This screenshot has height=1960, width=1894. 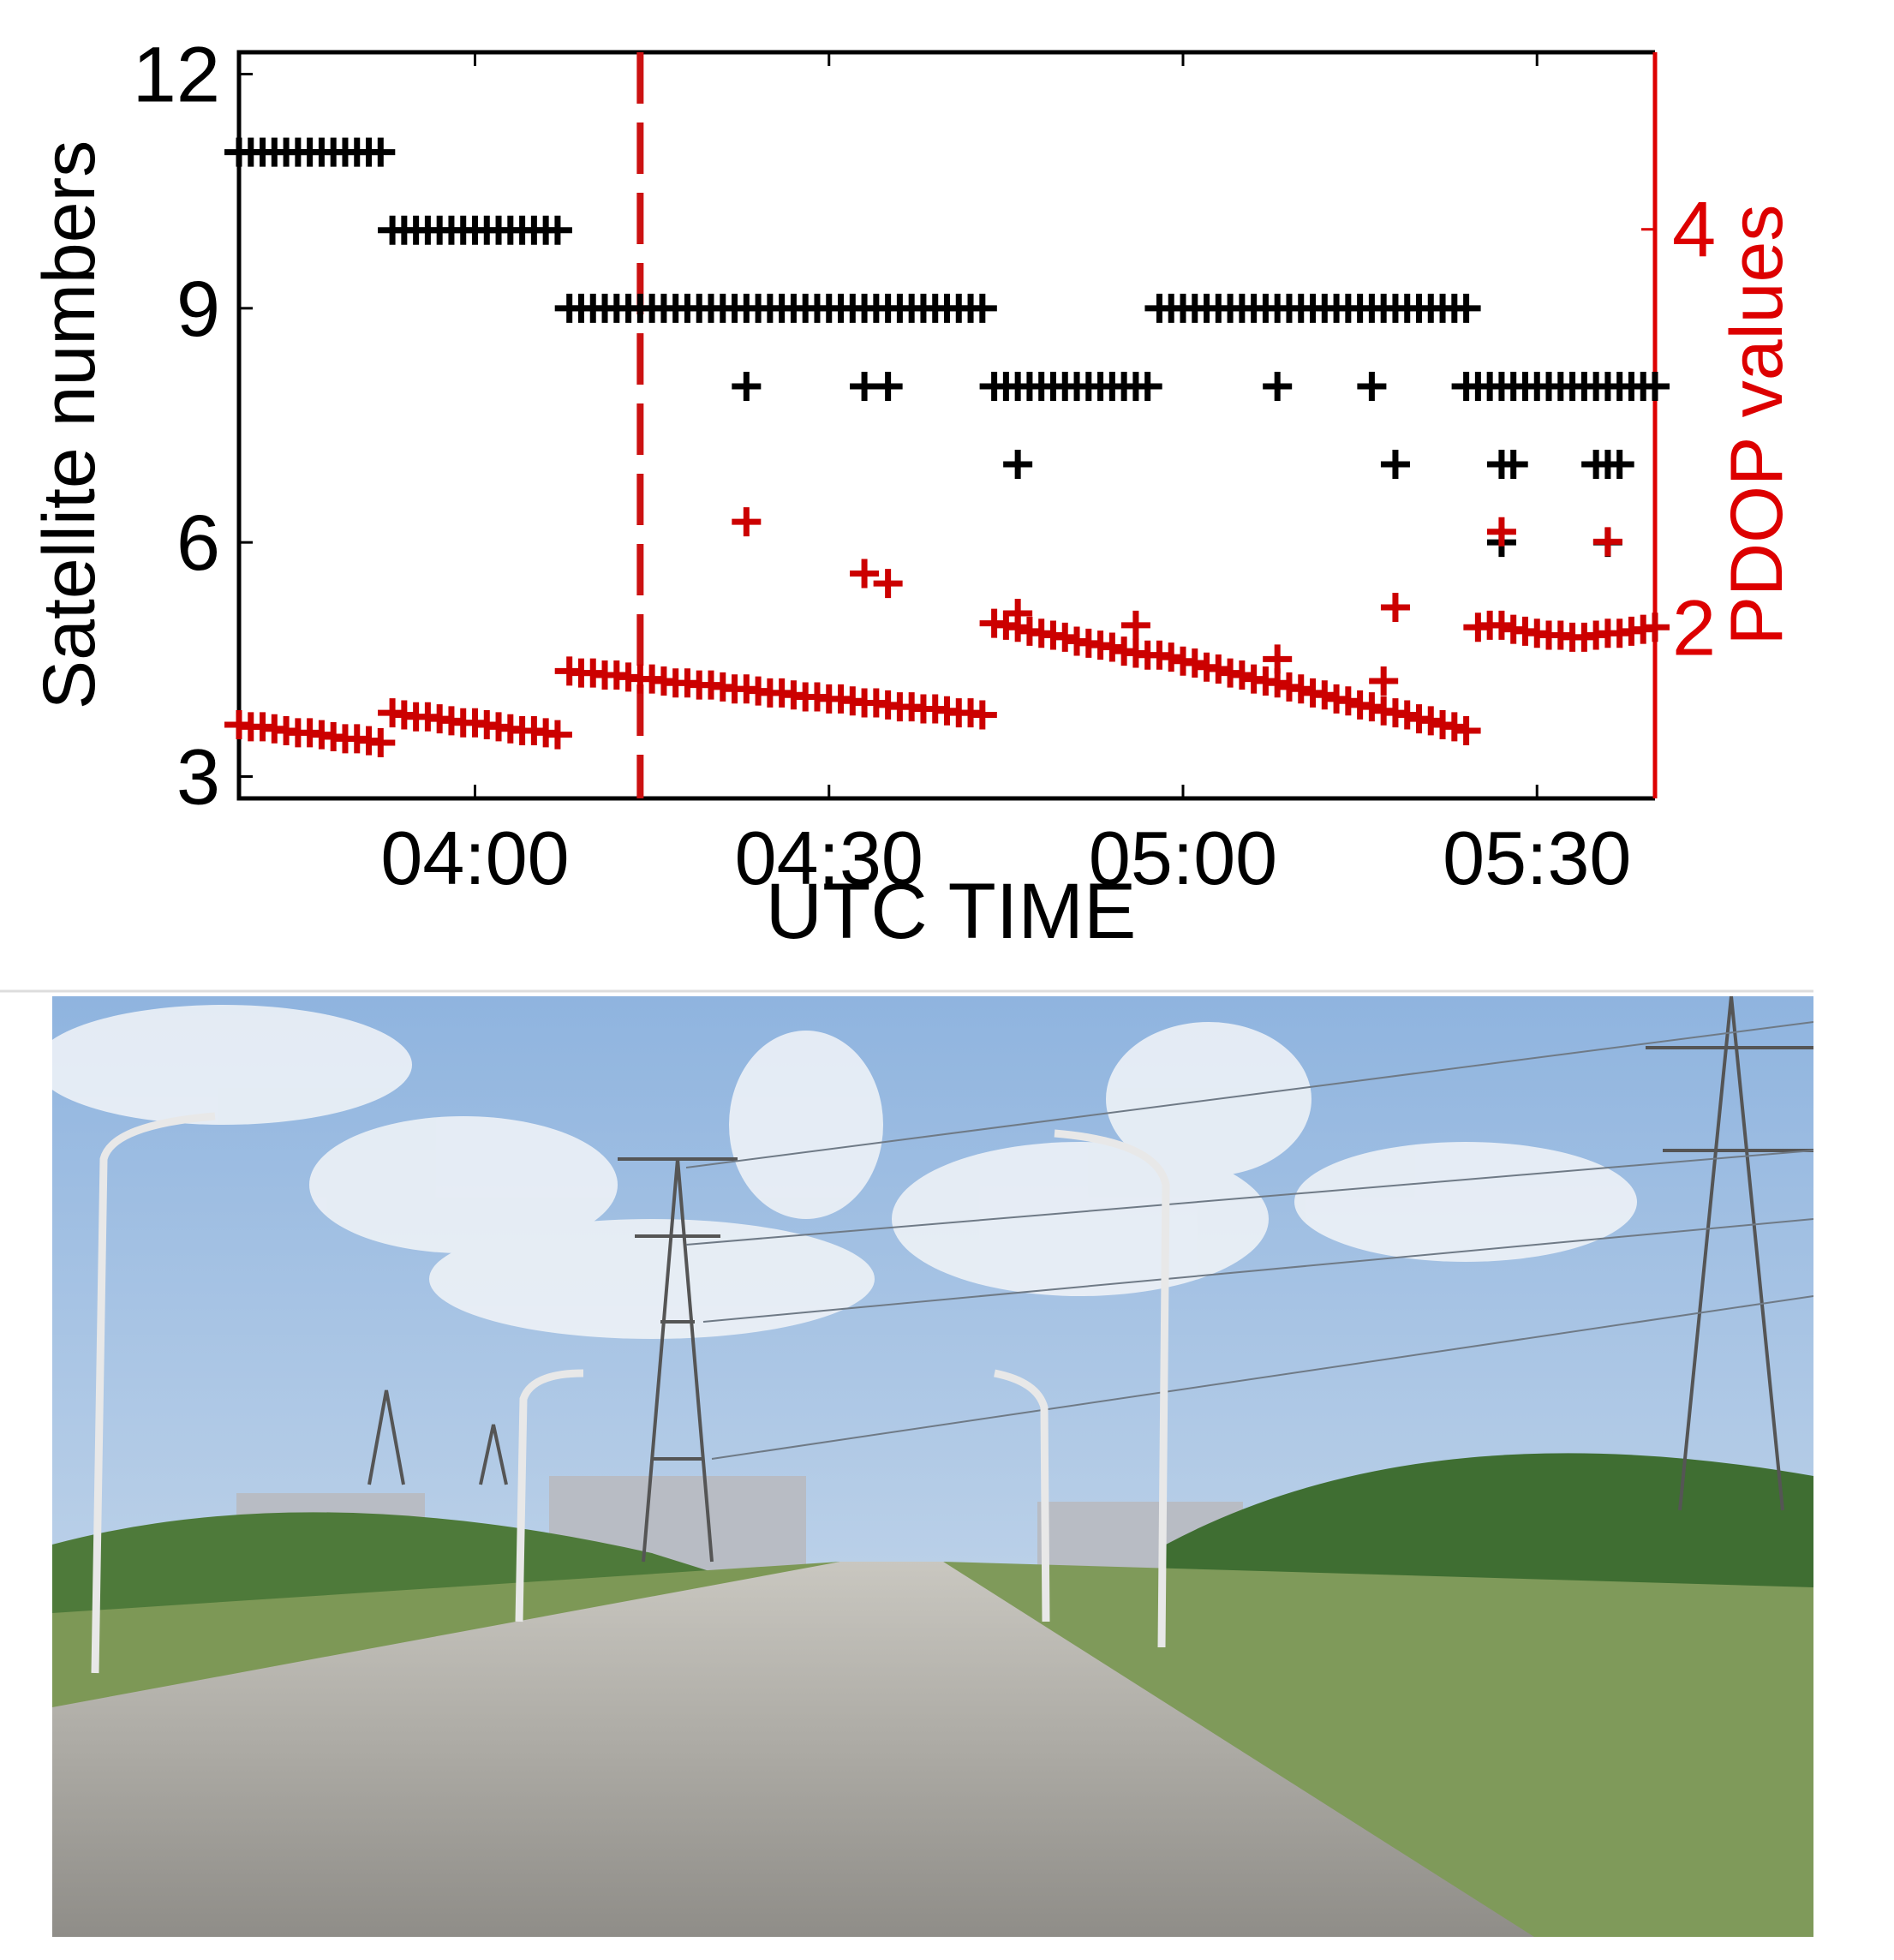 What do you see at coordinates (1694, 230) in the screenshot?
I see `y2-tick-label: 4` at bounding box center [1694, 230].